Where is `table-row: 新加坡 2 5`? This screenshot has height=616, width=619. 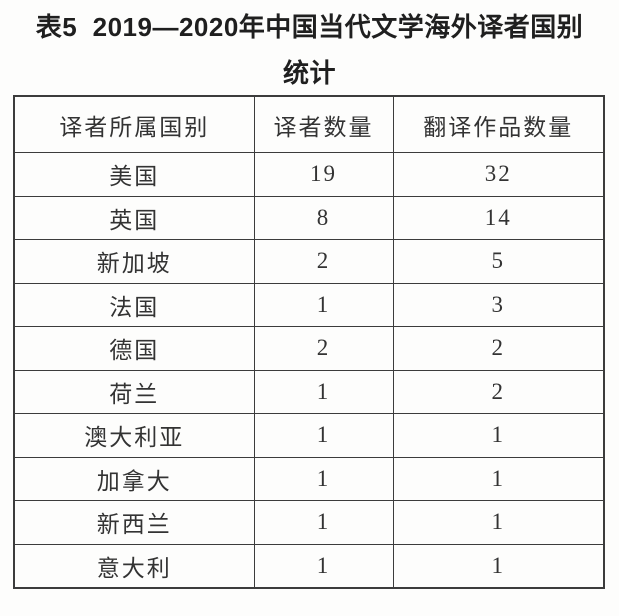
table-row: 新加坡 2 5 is located at coordinates (309, 261).